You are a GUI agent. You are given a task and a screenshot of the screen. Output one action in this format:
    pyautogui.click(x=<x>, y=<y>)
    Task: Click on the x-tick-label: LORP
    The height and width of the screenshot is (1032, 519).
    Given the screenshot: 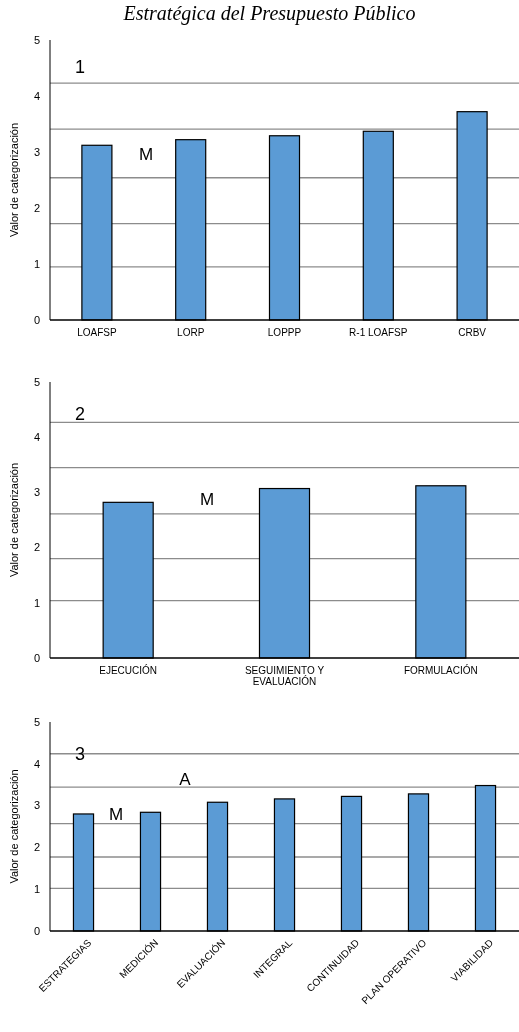 What is the action you would take?
    pyautogui.click(x=191, y=332)
    